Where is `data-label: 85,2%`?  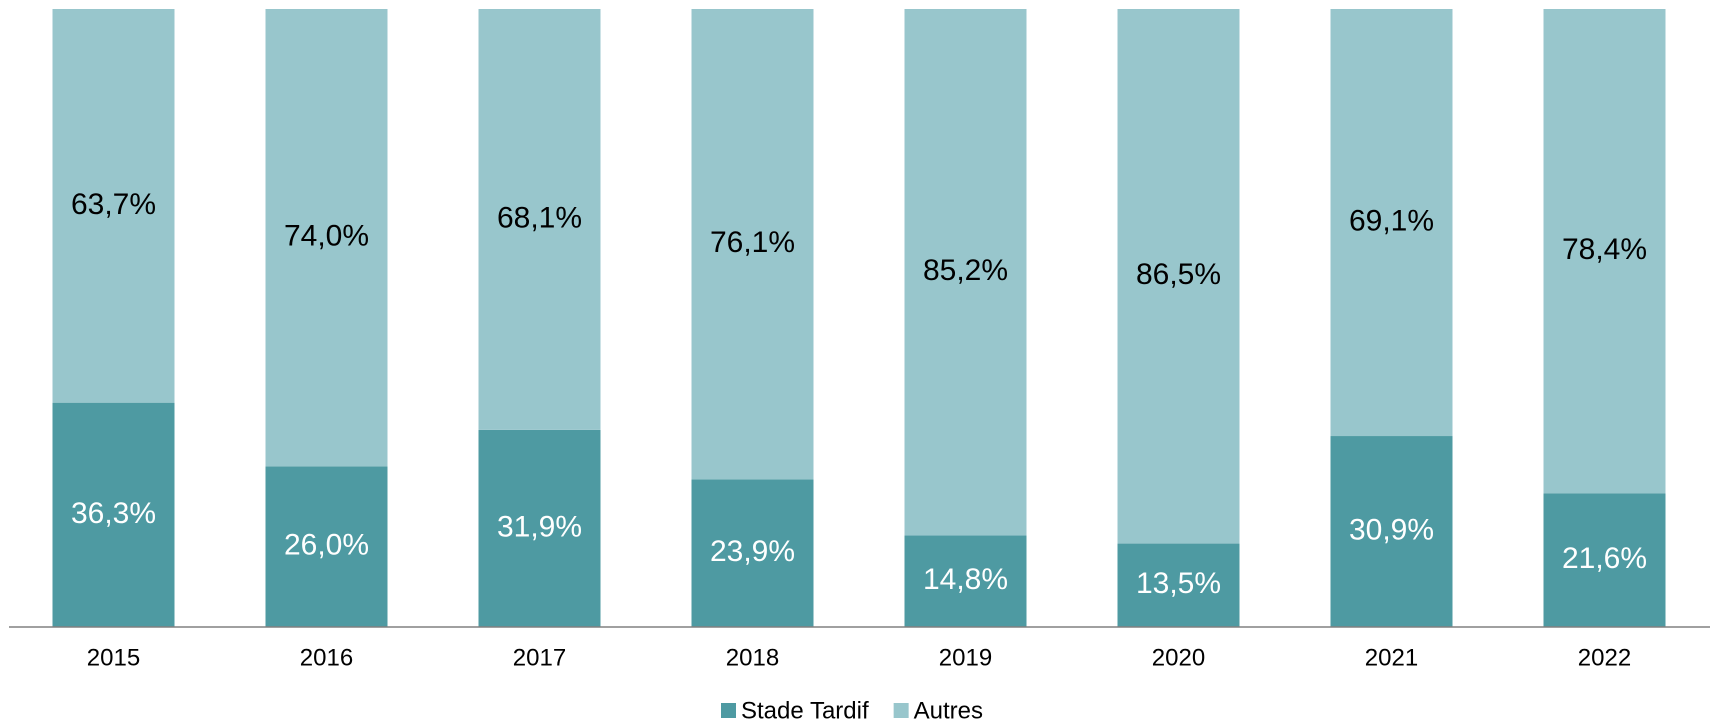
data-label: 85,2% is located at coordinates (965, 270).